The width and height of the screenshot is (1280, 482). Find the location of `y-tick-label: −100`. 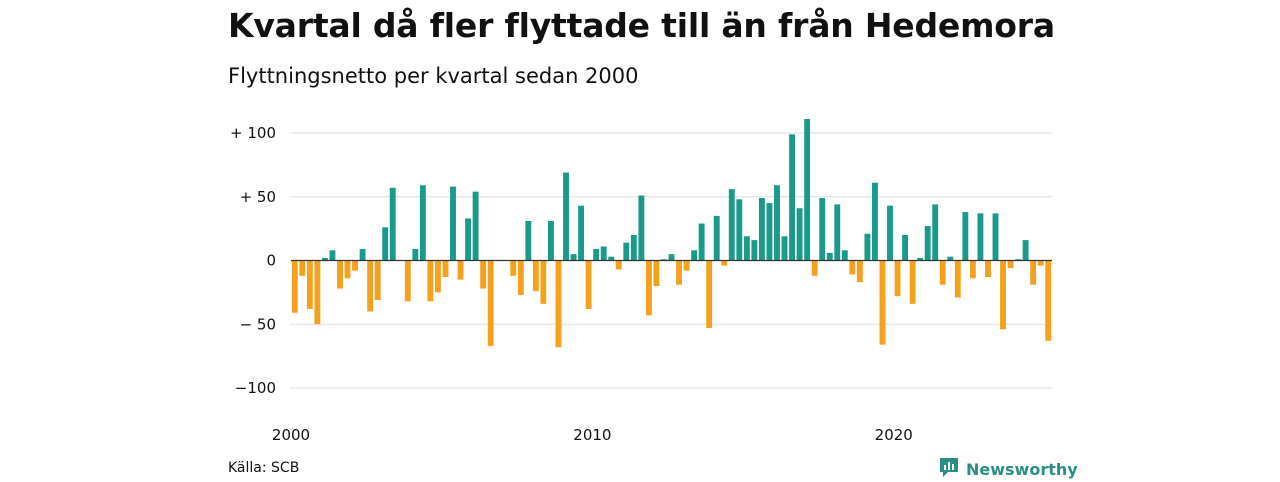

y-tick-label: −100 is located at coordinates (255, 388).